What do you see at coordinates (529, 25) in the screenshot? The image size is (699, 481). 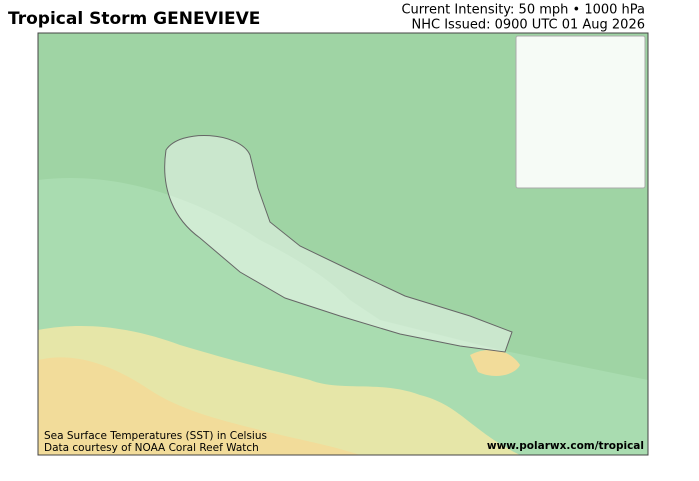 I see `issued: NHC Issued: 0900 UTC 01 Aug 2026` at bounding box center [529, 25].